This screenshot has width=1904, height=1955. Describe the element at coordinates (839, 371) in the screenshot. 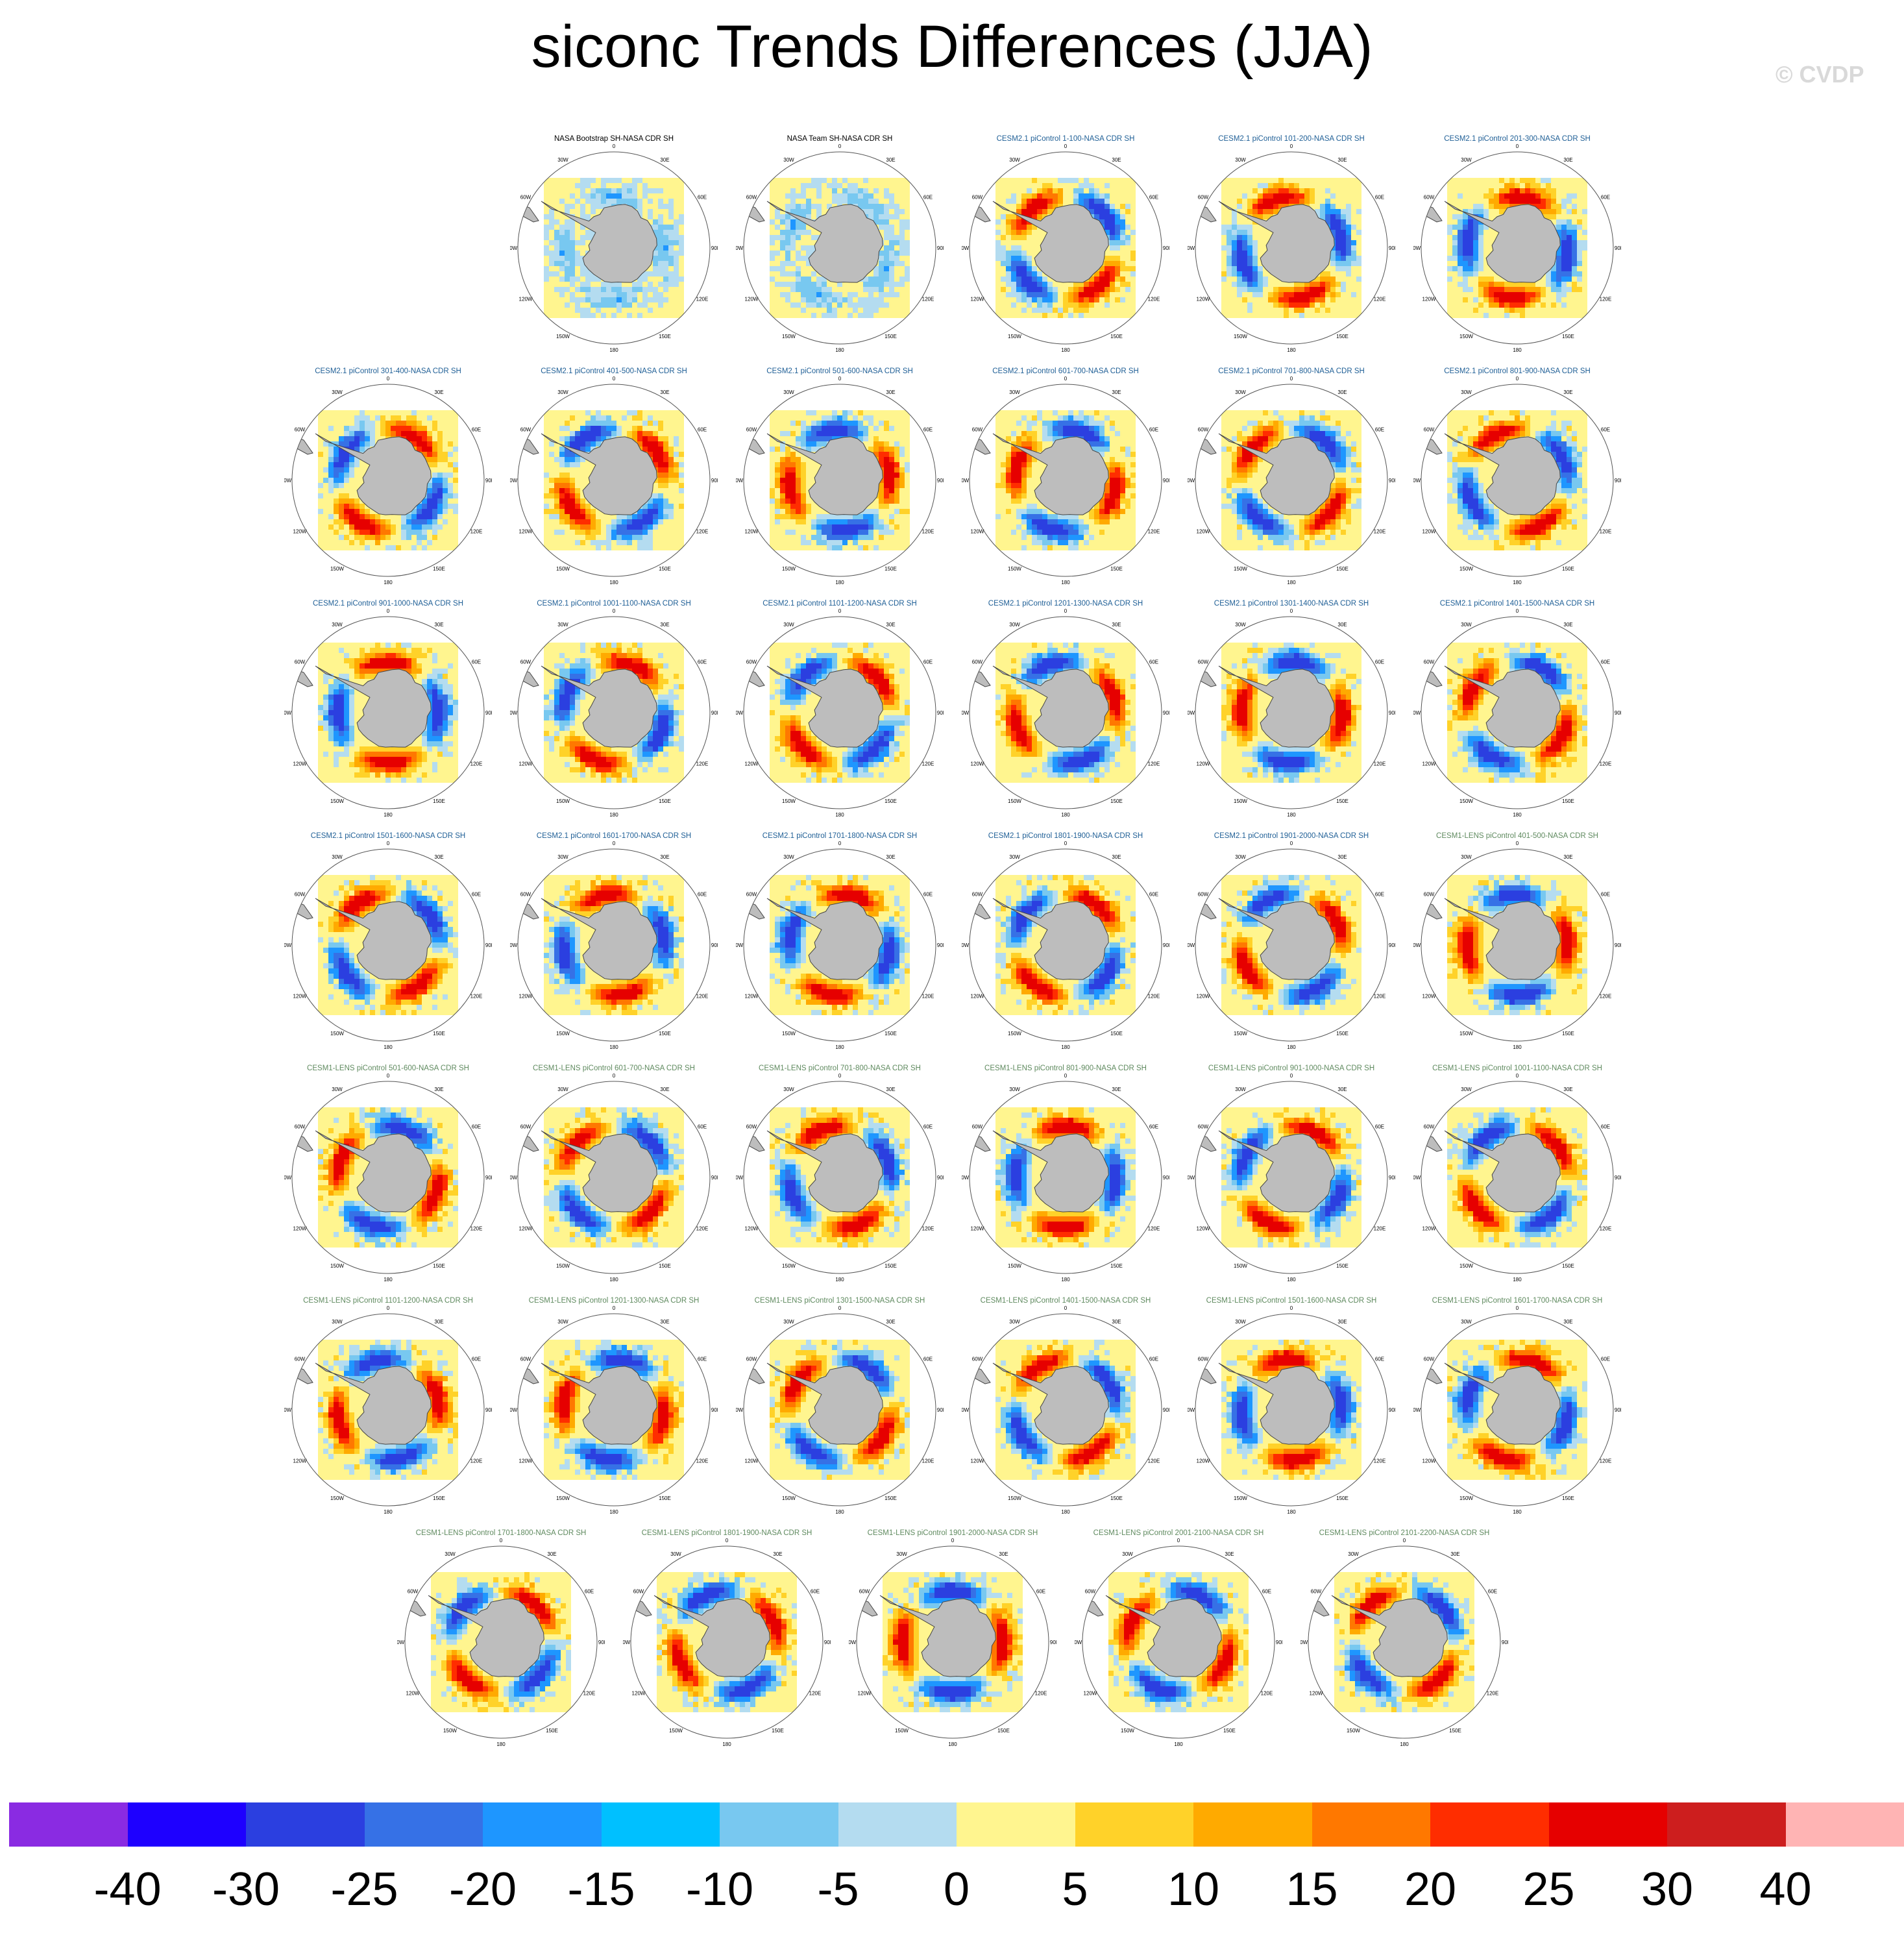

I see `panel-title: CESM2.1 piControl 501-600-NASA CDR SH` at that location.